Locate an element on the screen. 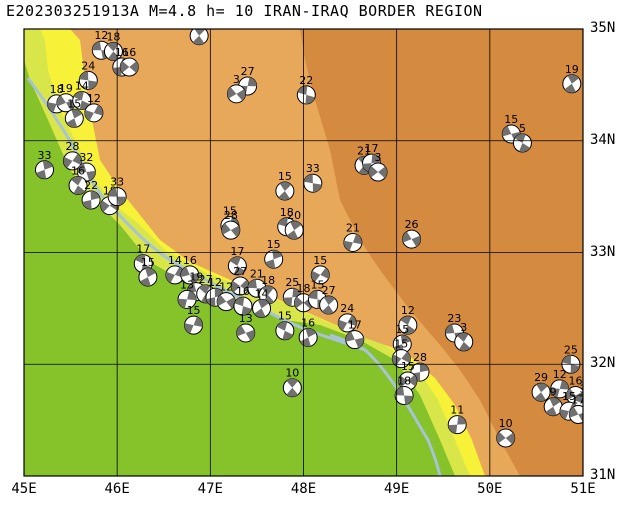 The width and height of the screenshot is (631, 505). focal-mechanism-marker: 11 is located at coordinates (457, 419).